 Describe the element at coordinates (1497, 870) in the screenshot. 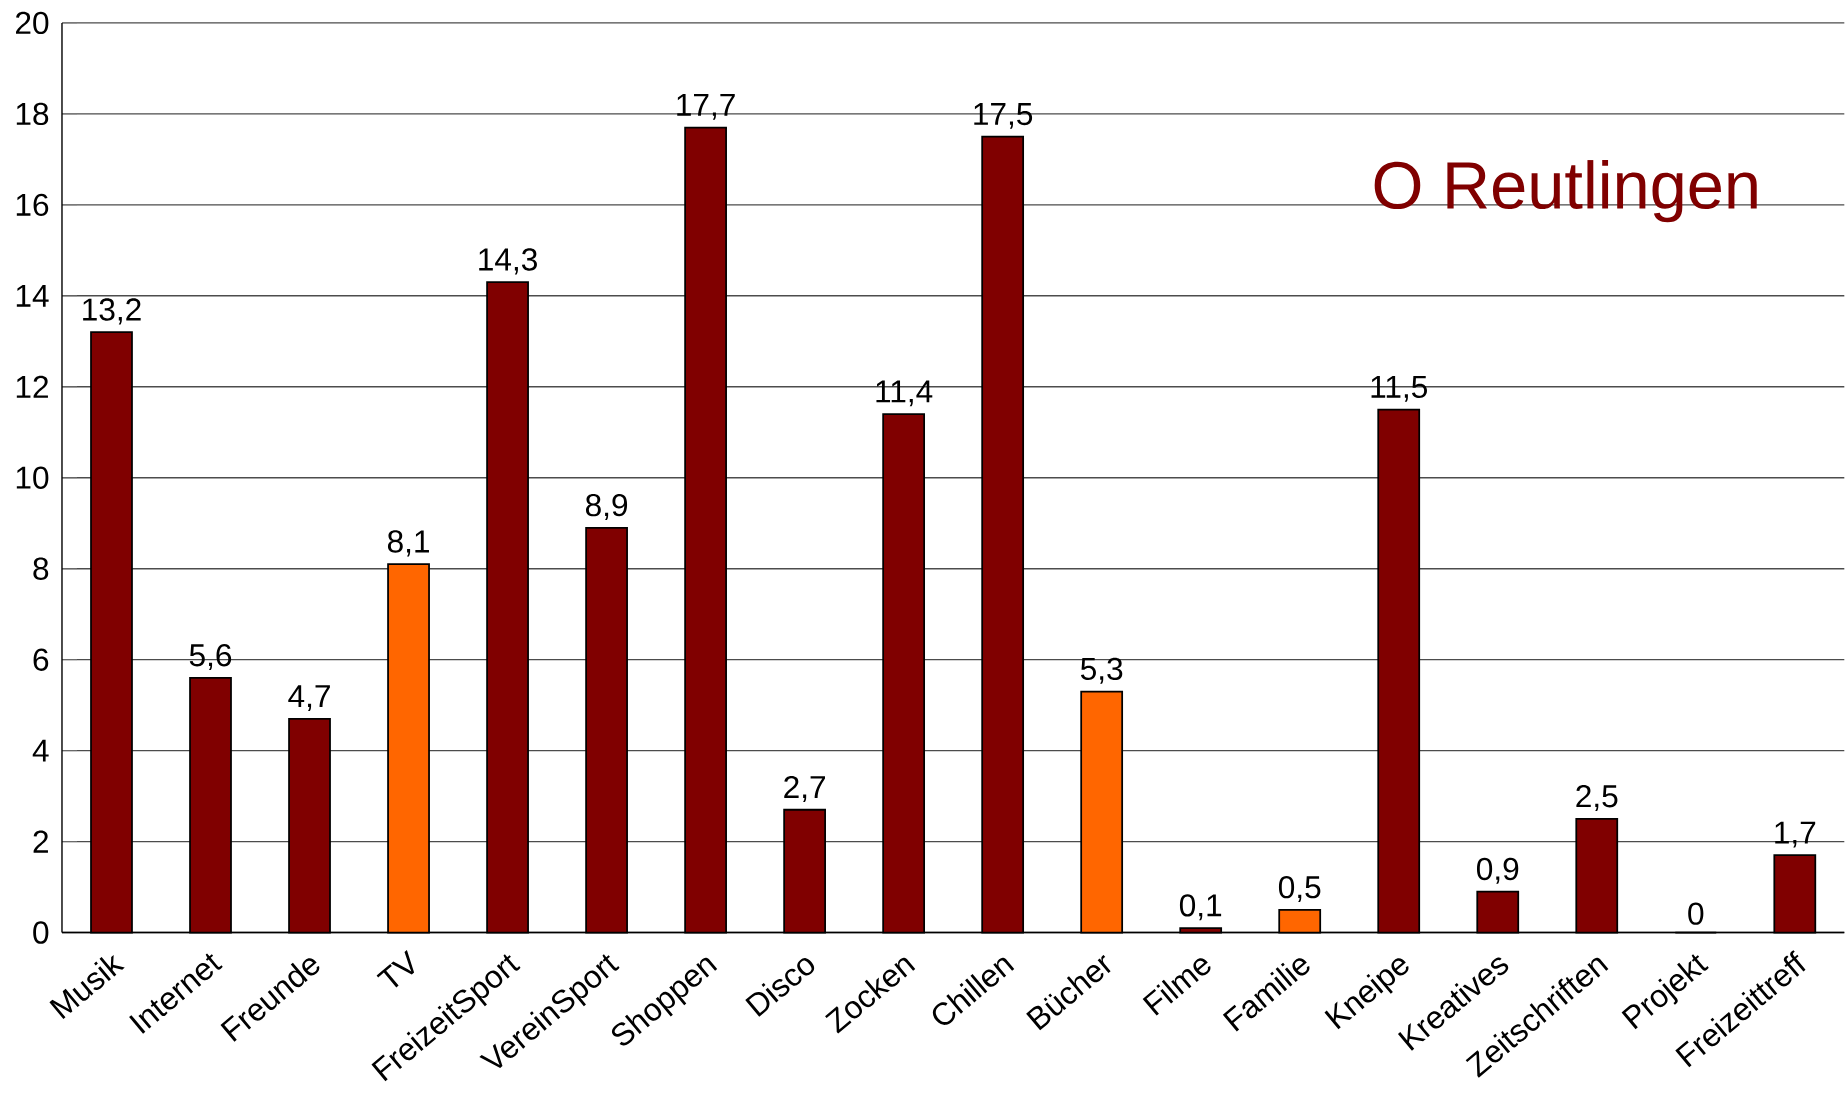

I see `data-label: 0,9` at that location.